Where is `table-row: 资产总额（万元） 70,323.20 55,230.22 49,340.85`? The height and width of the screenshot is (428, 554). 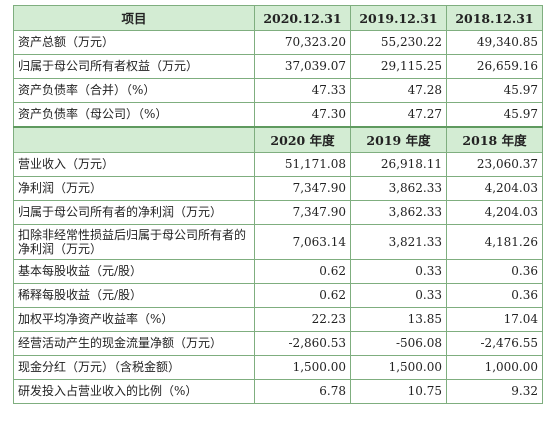
table-row: 资产总额（万元） 70,323.20 55,230.22 49,340.85 is located at coordinates (278, 42).